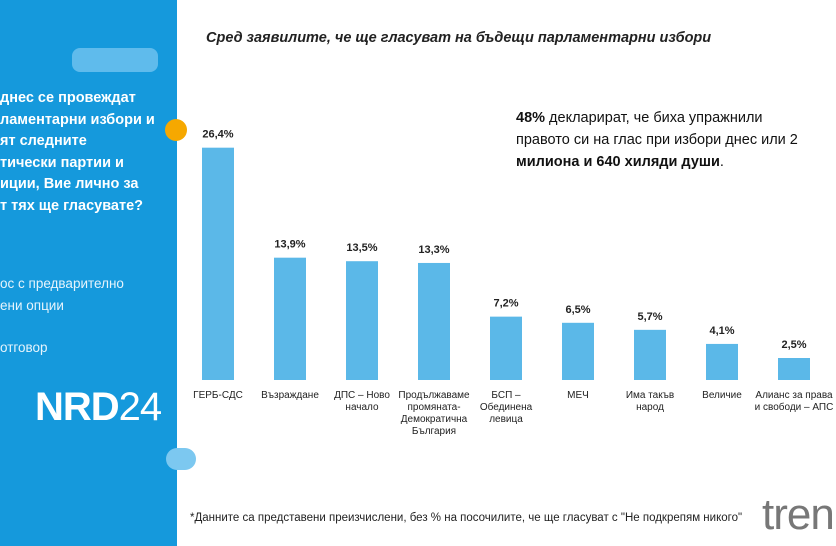  What do you see at coordinates (794, 395) in the screenshot?
I see `category-label: Алианс за права` at bounding box center [794, 395].